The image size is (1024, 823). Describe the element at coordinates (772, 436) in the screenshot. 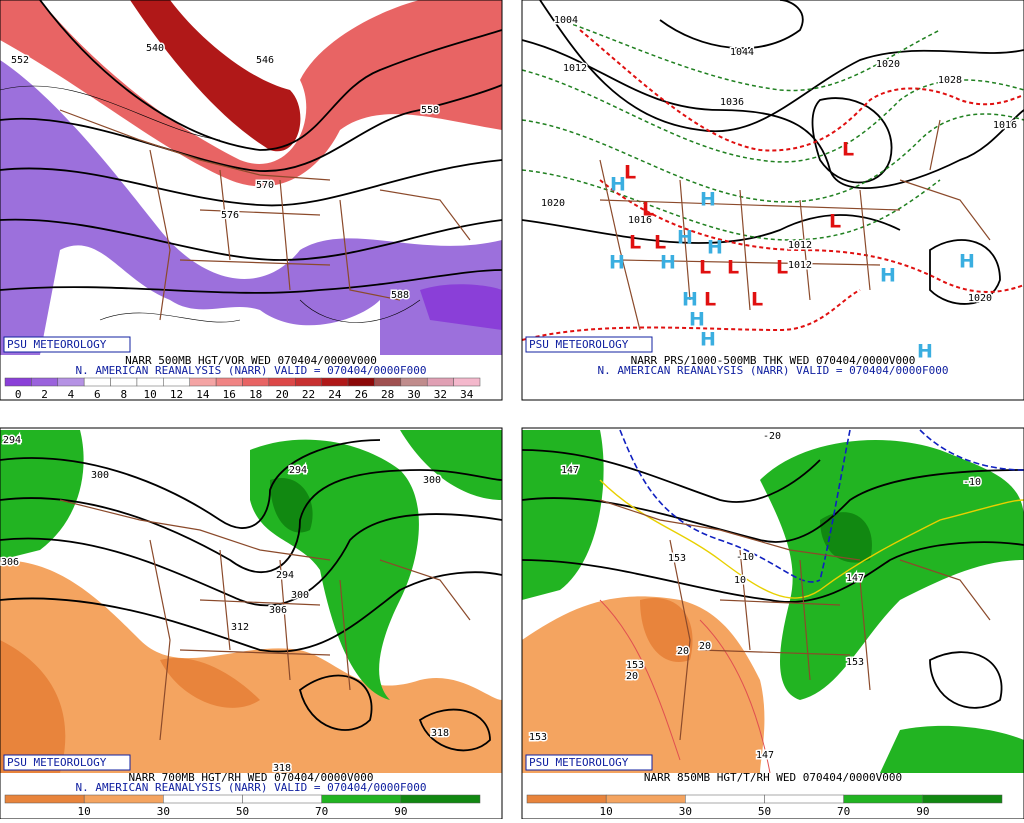

I see `contour-label: -20` at that location.